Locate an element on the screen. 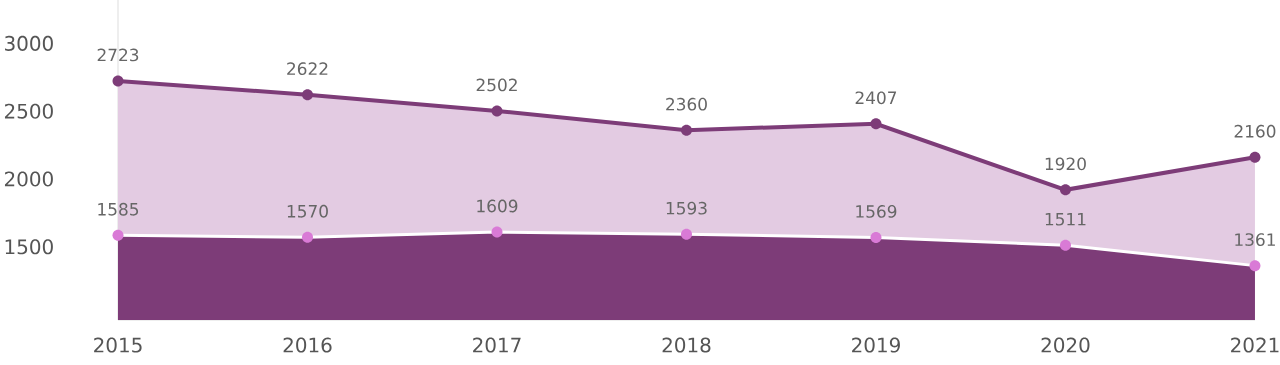 The height and width of the screenshot is (365, 1280). x-tick-label: 2015 is located at coordinates (118, 345).